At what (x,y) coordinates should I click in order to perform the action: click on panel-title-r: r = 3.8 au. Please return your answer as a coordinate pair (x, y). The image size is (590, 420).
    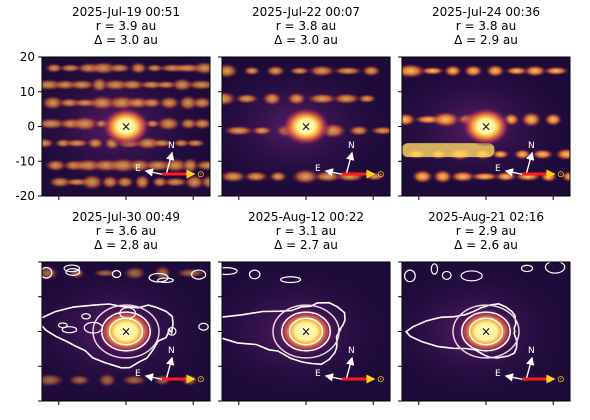
    Looking at the image, I should click on (486, 26).